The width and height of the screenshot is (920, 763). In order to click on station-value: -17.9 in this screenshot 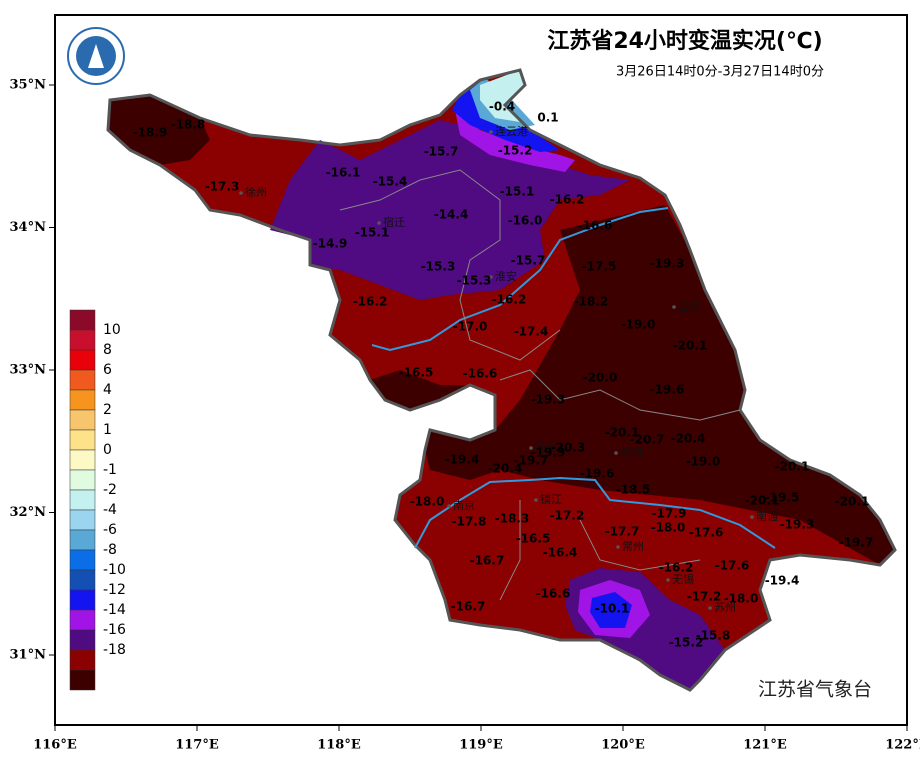, I will do `click(669, 514)`.